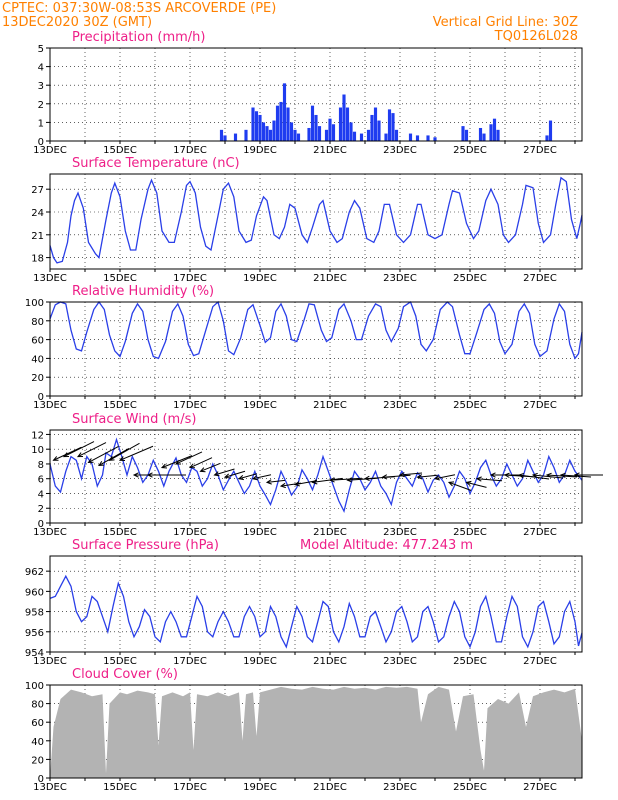  I want to click on y-tick-label: 956, so click(34, 633).